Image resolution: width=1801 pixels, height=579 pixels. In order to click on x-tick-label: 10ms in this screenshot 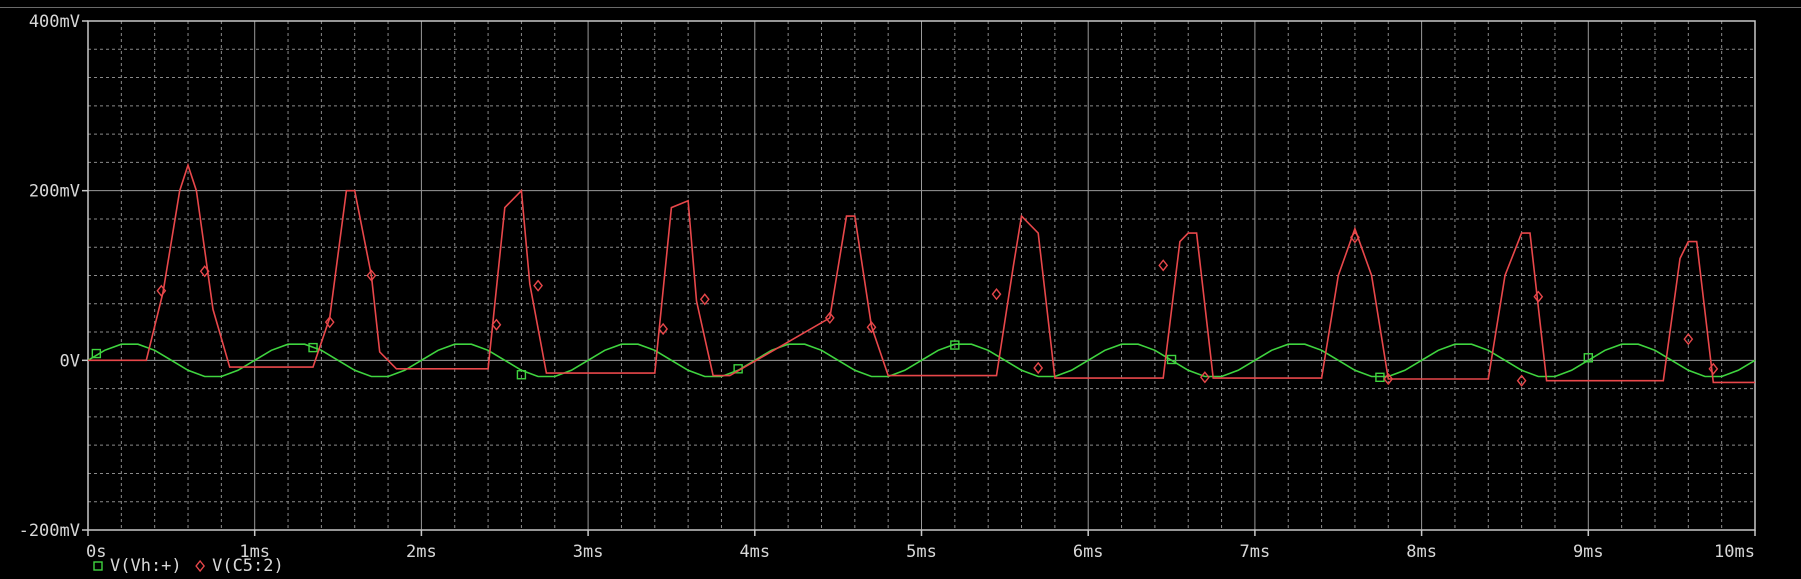, I will do `click(1734, 552)`.